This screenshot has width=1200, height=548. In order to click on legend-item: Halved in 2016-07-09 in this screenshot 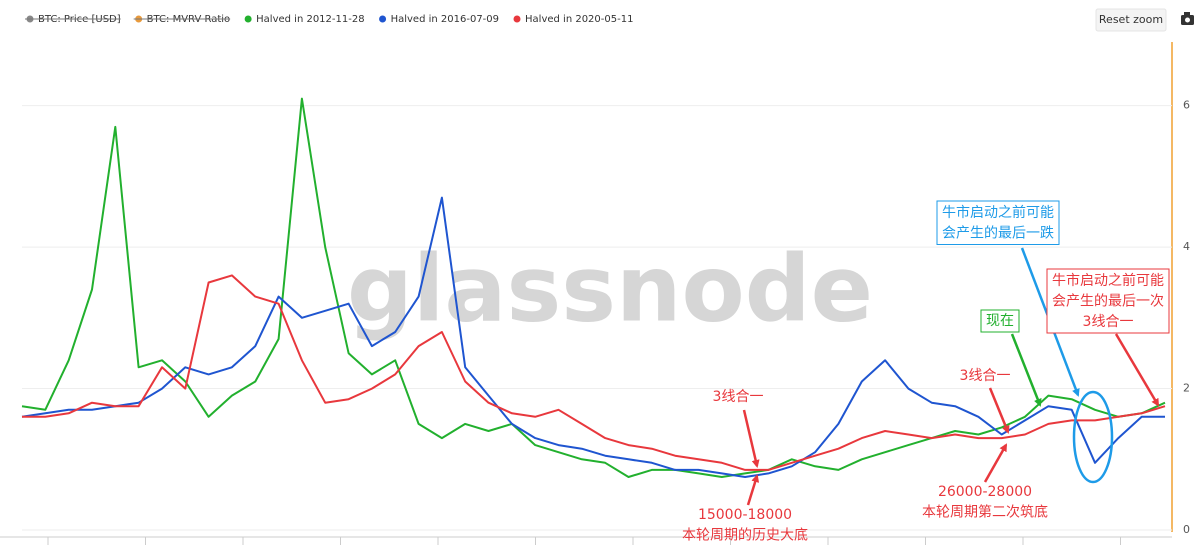, I will do `click(439, 19)`.